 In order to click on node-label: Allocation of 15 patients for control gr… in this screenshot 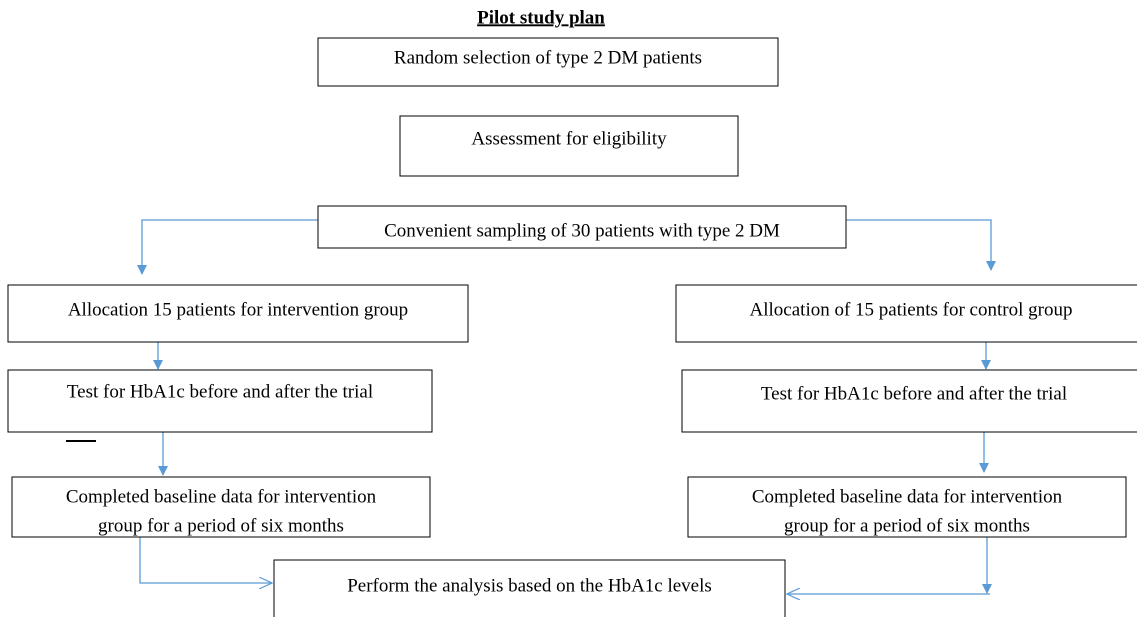, I will do `click(911, 309)`.